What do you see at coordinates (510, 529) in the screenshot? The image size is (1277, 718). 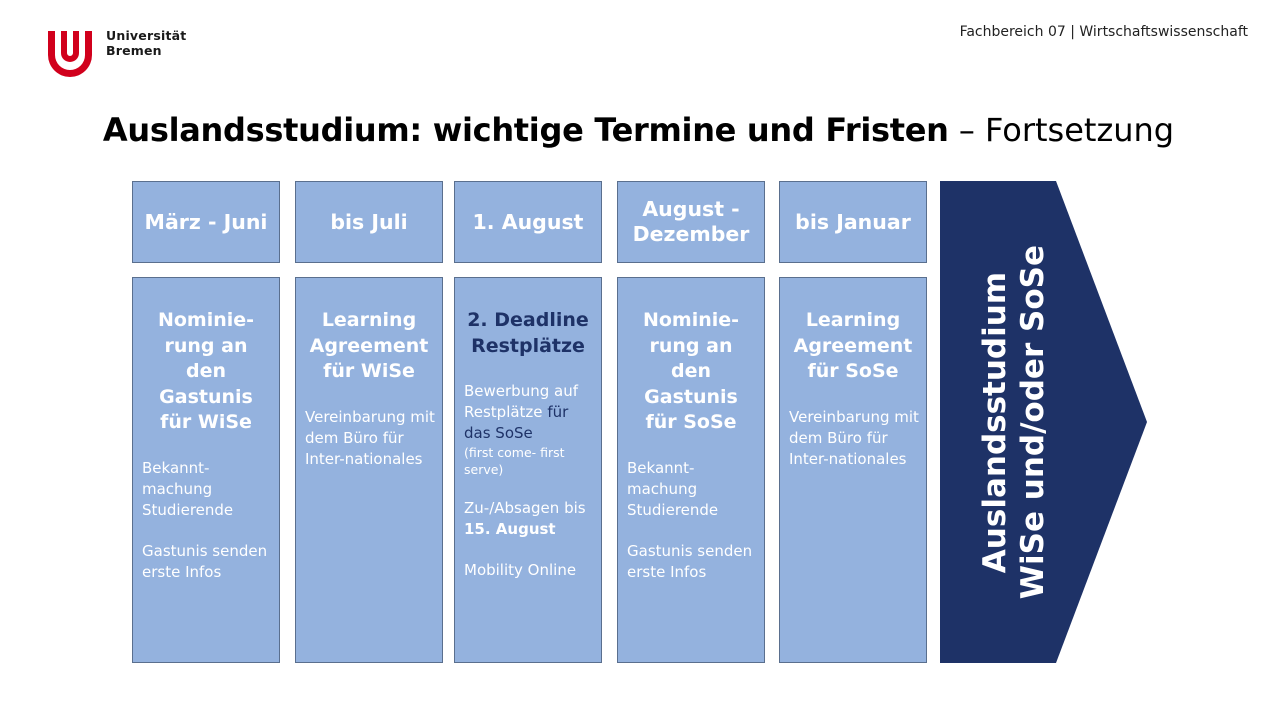 I see `column-text-bold: 15. August` at bounding box center [510, 529].